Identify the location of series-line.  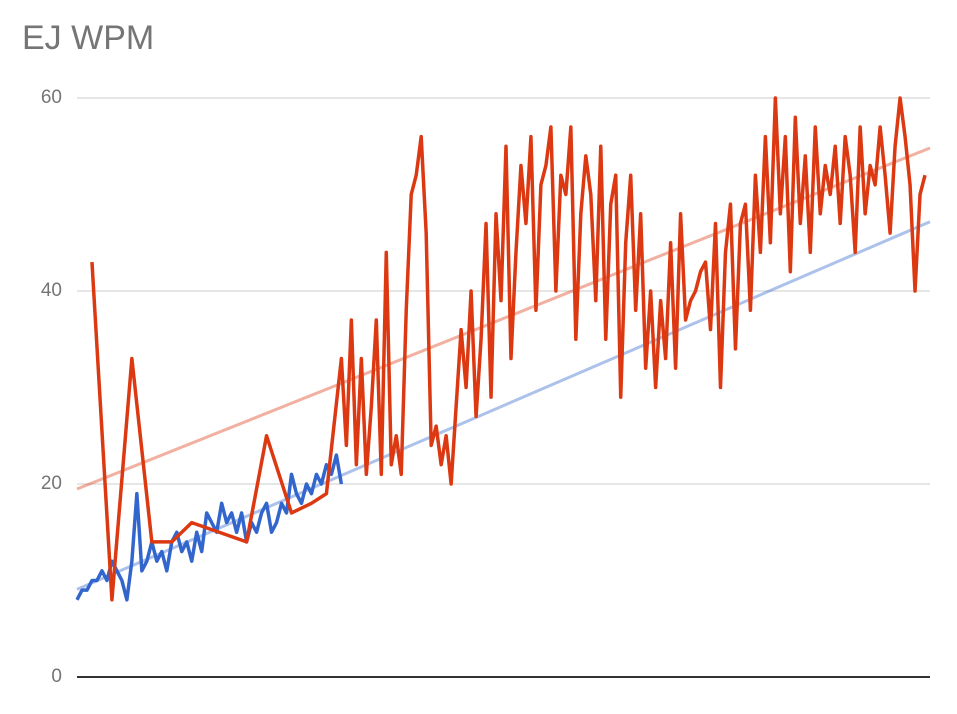
(209, 527).